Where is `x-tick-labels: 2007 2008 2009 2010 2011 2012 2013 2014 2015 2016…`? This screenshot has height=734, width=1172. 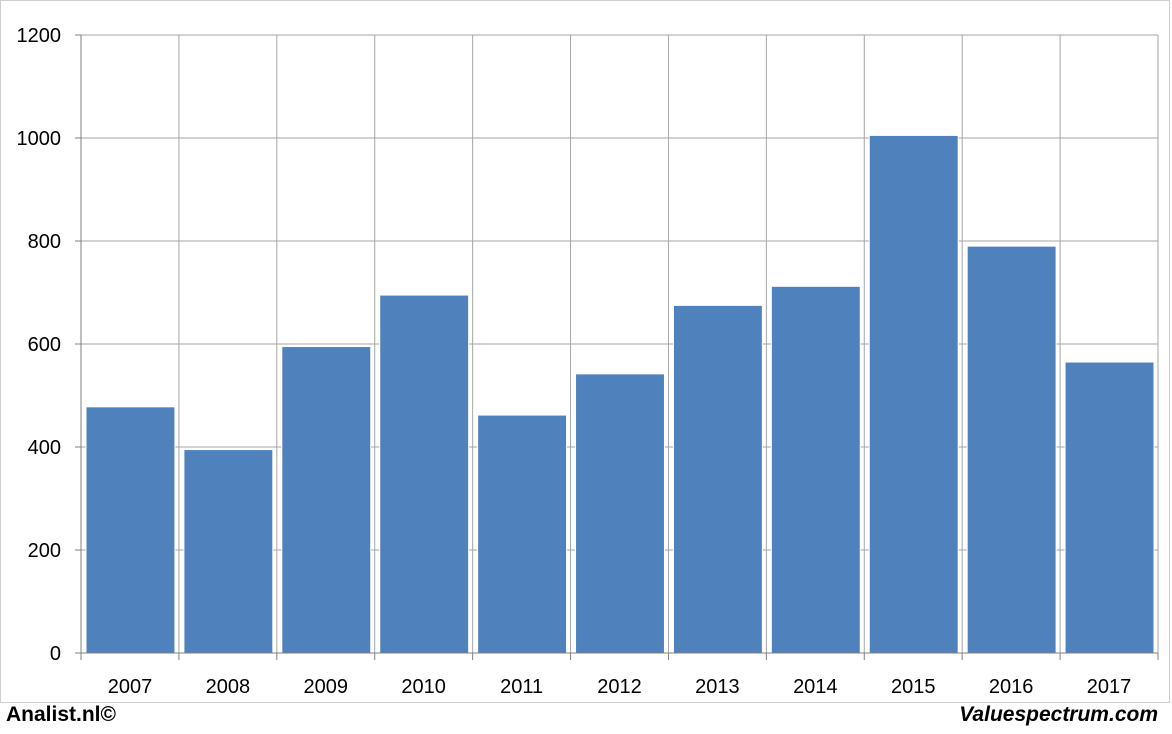 x-tick-labels: 2007 2008 2009 2010 2011 2012 2013 2014 2015 2016… is located at coordinates (620, 687).